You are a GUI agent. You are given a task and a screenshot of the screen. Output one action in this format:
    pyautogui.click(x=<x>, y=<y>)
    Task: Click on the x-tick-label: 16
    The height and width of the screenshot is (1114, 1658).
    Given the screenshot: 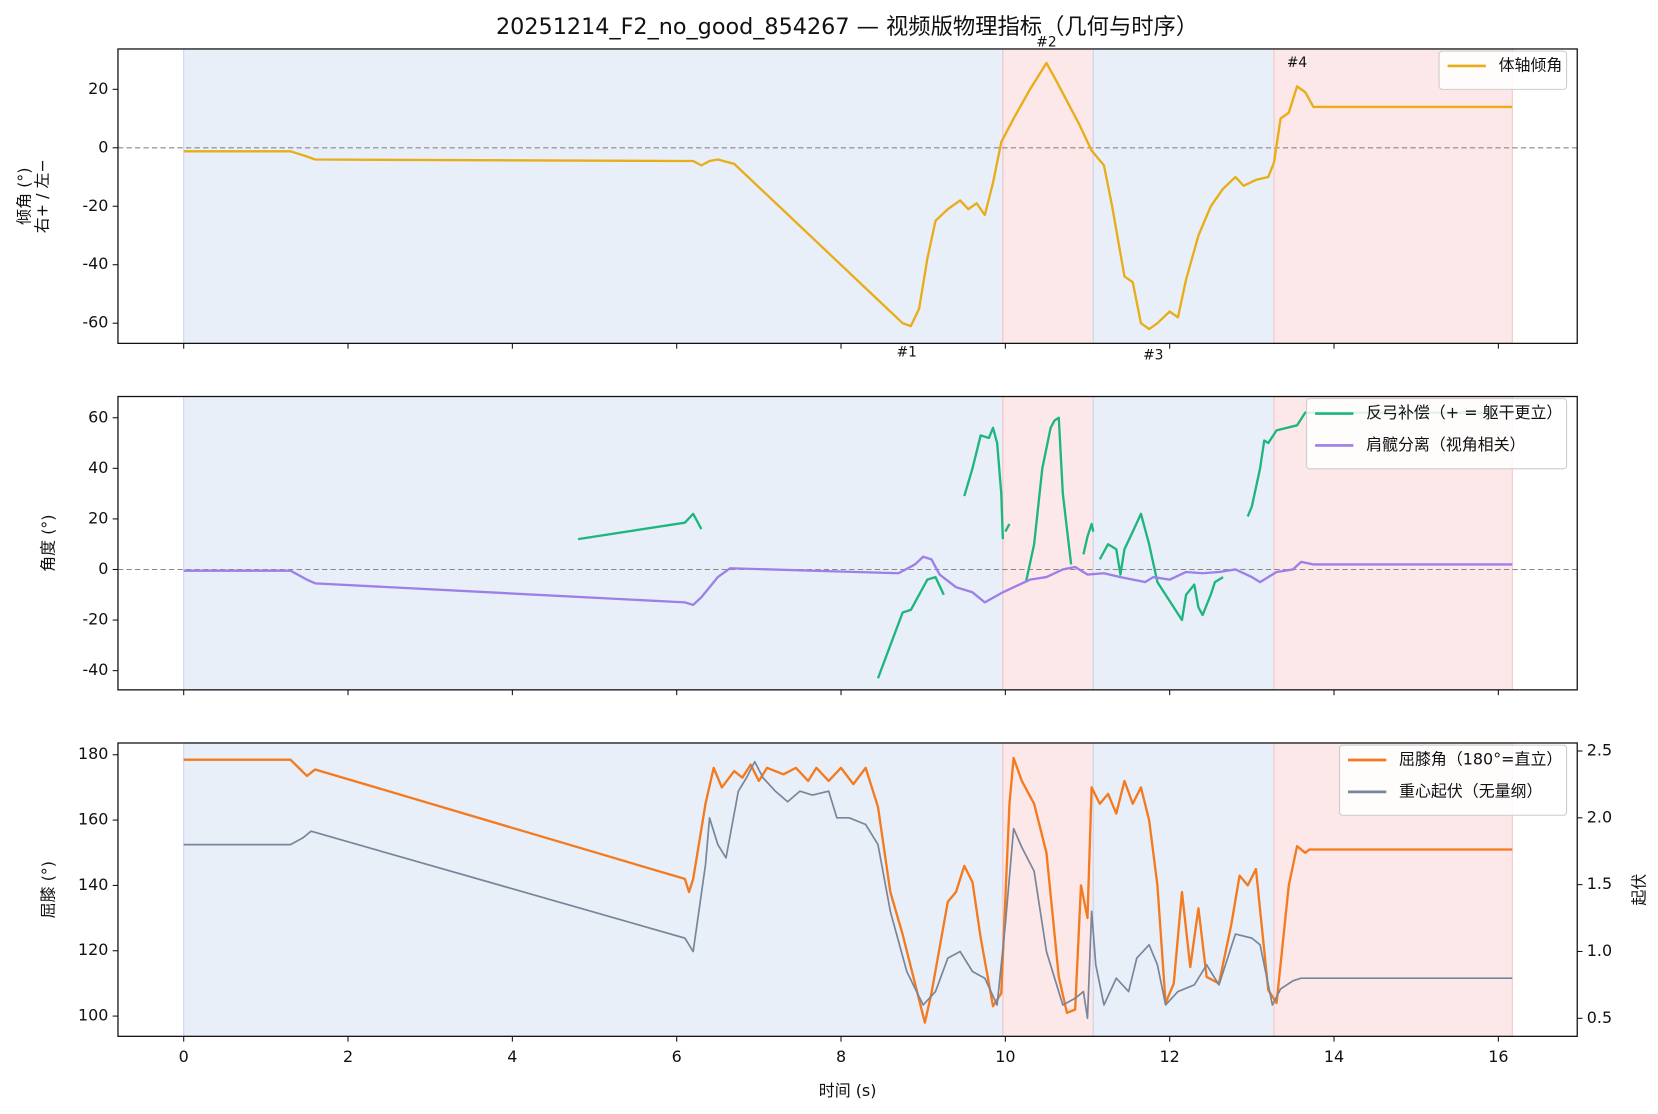 What is the action you would take?
    pyautogui.click(x=1498, y=1056)
    